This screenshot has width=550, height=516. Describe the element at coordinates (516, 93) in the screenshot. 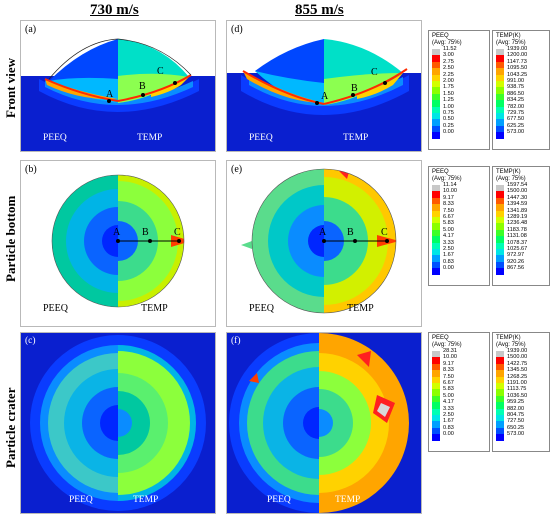

I see `legend-value: 886.50` at that location.